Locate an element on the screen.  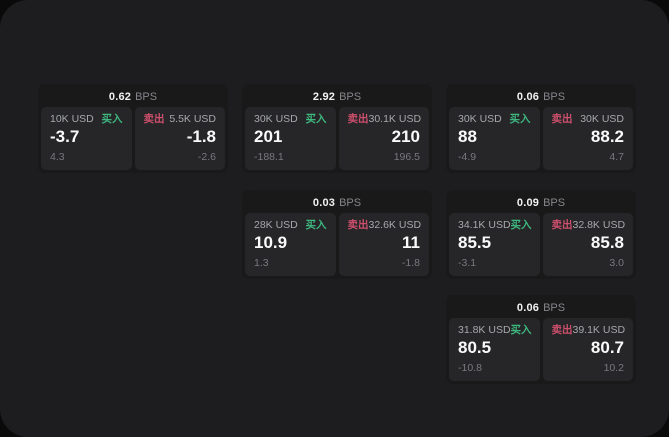
sell-size-label: 32.6K USD is located at coordinates (395, 225).